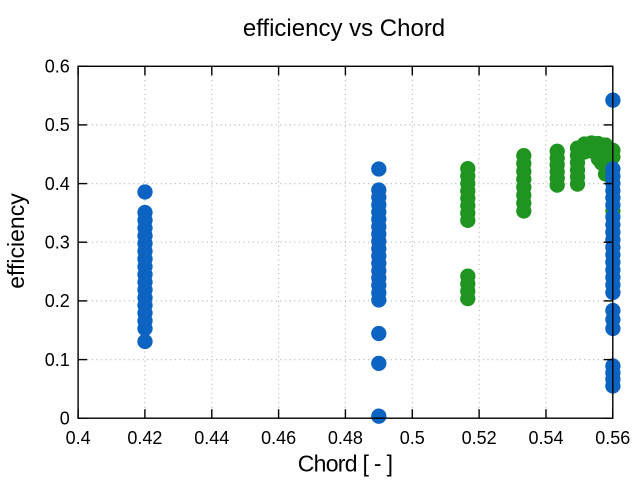  I want to click on svg-text: Chord [ - ], so click(345, 464).